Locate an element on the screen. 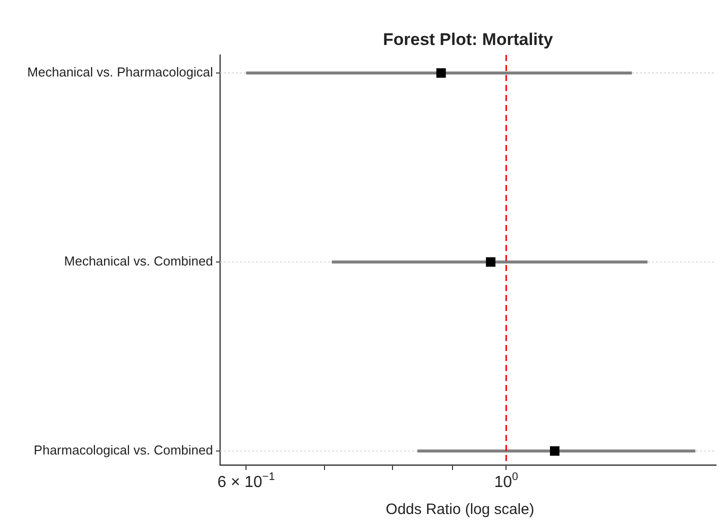 The image size is (723, 521). x-axis-title: Odds Ratio (log scale) is located at coordinates (460, 509).